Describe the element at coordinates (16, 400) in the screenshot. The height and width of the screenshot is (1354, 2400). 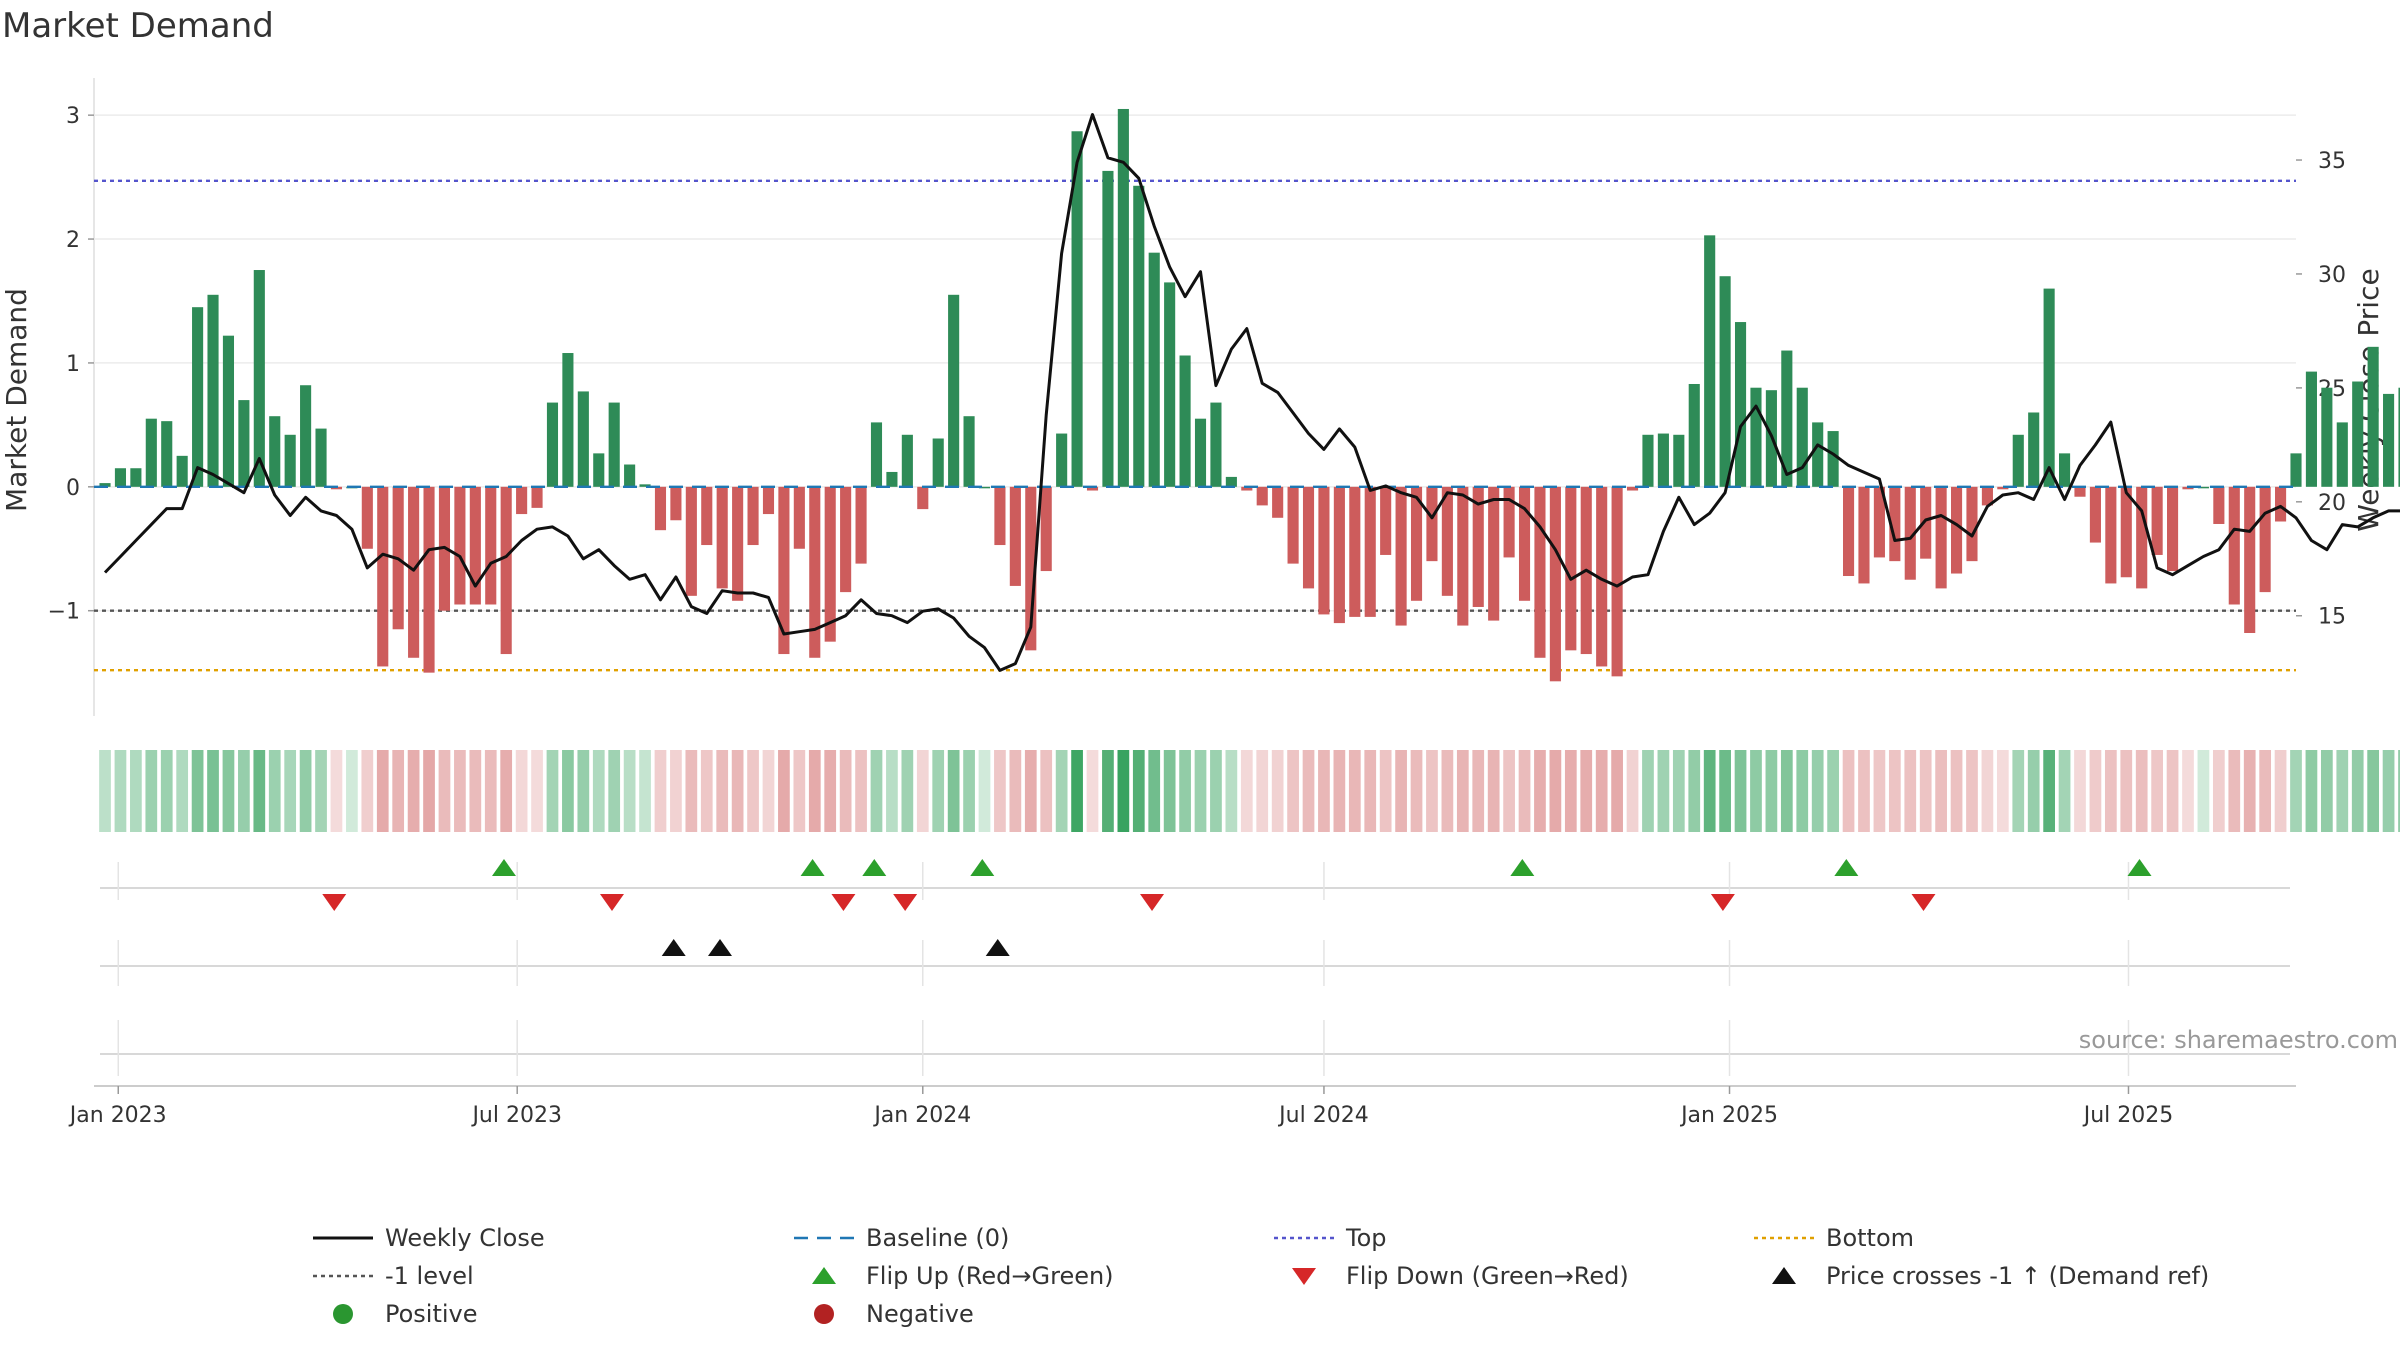
I see `y-axis-label: Market Demand` at that location.